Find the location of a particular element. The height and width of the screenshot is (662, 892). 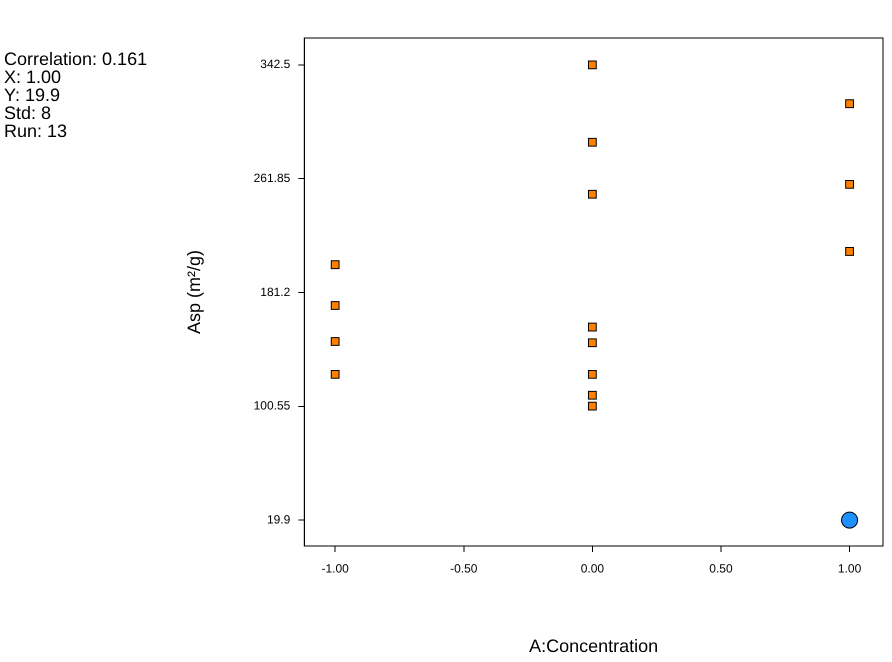

x-tick-label: 0.50 is located at coordinates (721, 569).